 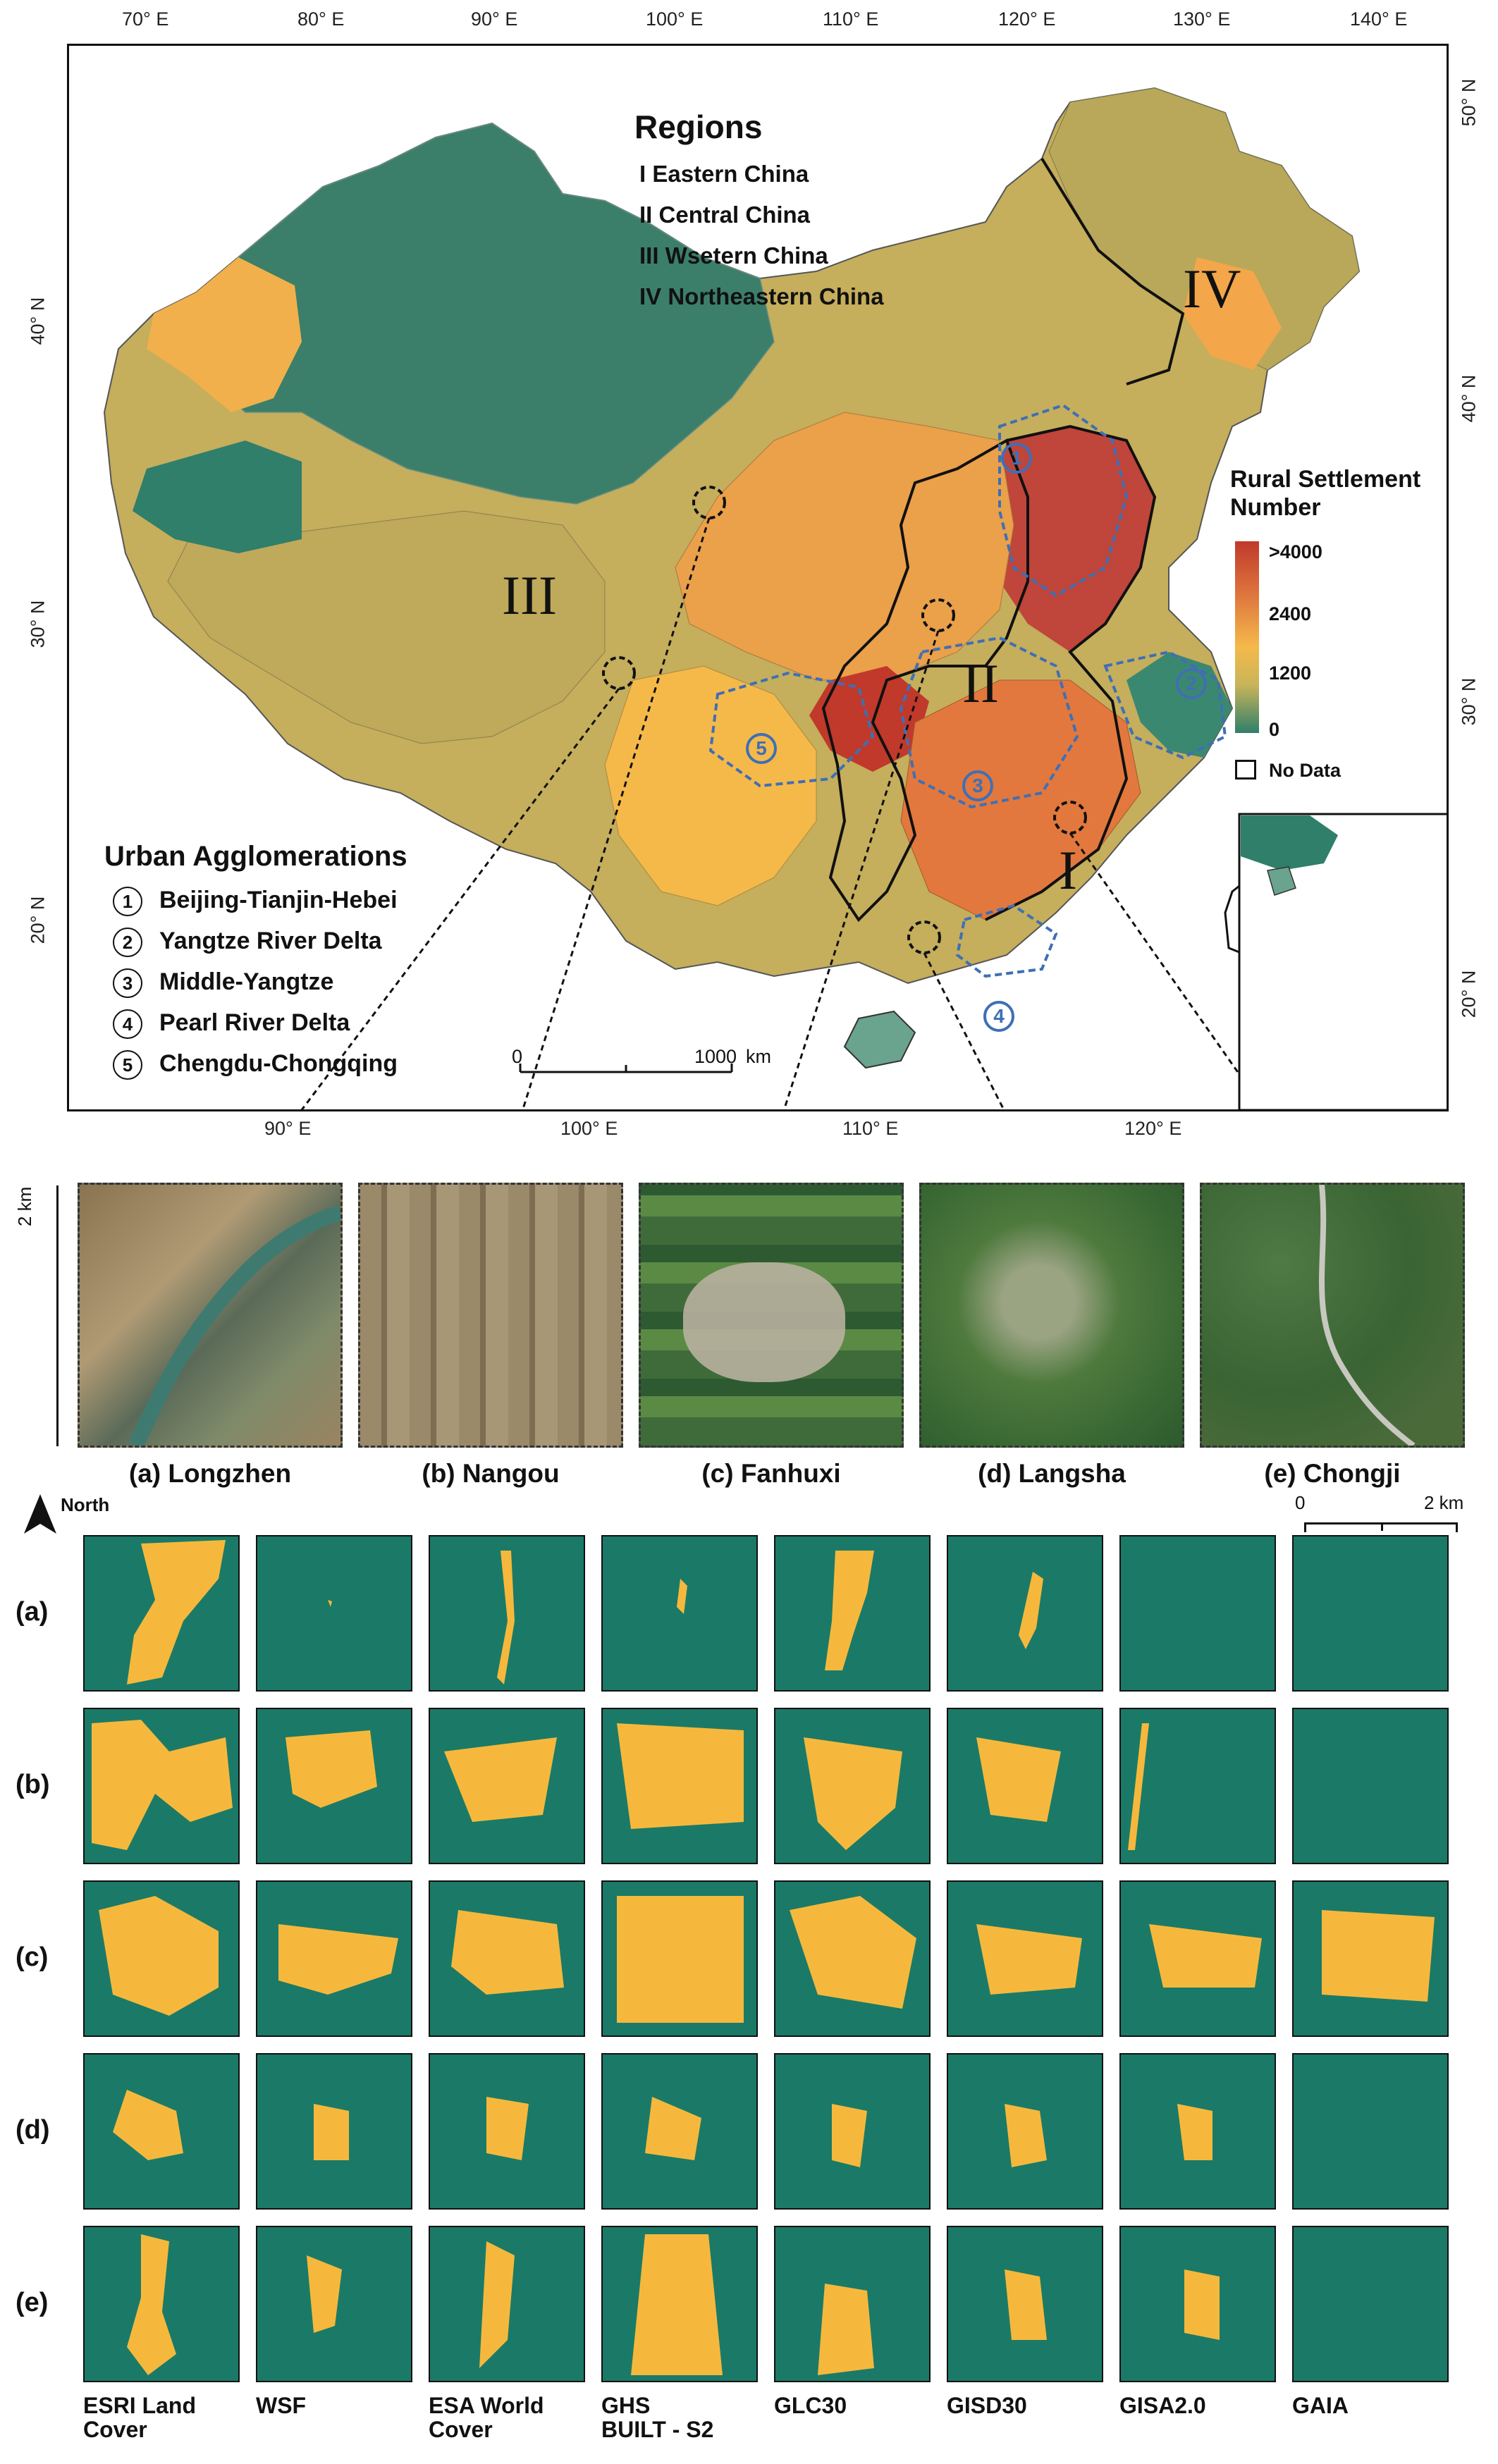 What do you see at coordinates (288, 1128) in the screenshot?
I see `lon-tick-bottom-0: 90° E` at bounding box center [288, 1128].